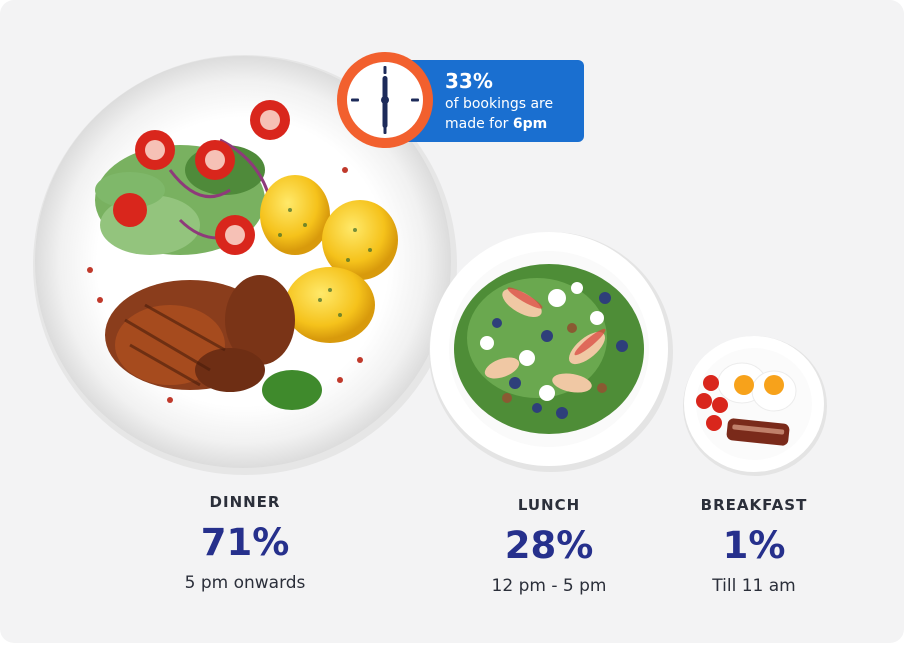 The height and width of the screenshot is (645, 904). Describe the element at coordinates (245, 583) in the screenshot. I see `meal-time: 5 pm onwards` at that location.